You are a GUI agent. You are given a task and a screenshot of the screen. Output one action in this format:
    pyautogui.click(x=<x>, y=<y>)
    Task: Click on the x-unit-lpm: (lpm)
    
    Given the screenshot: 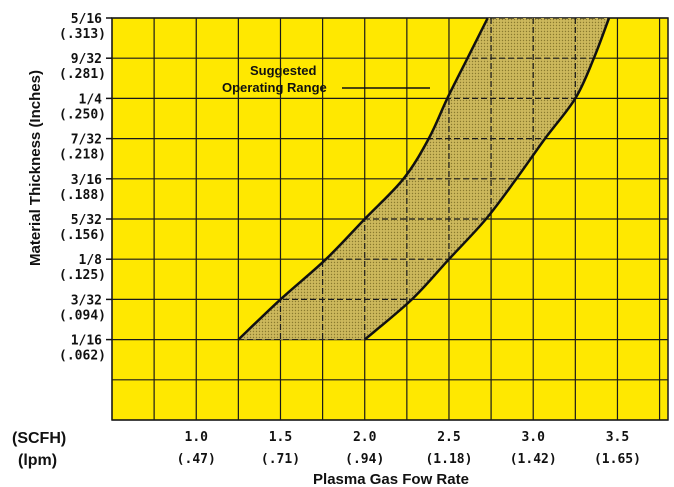 What is the action you would take?
    pyautogui.click(x=37, y=460)
    